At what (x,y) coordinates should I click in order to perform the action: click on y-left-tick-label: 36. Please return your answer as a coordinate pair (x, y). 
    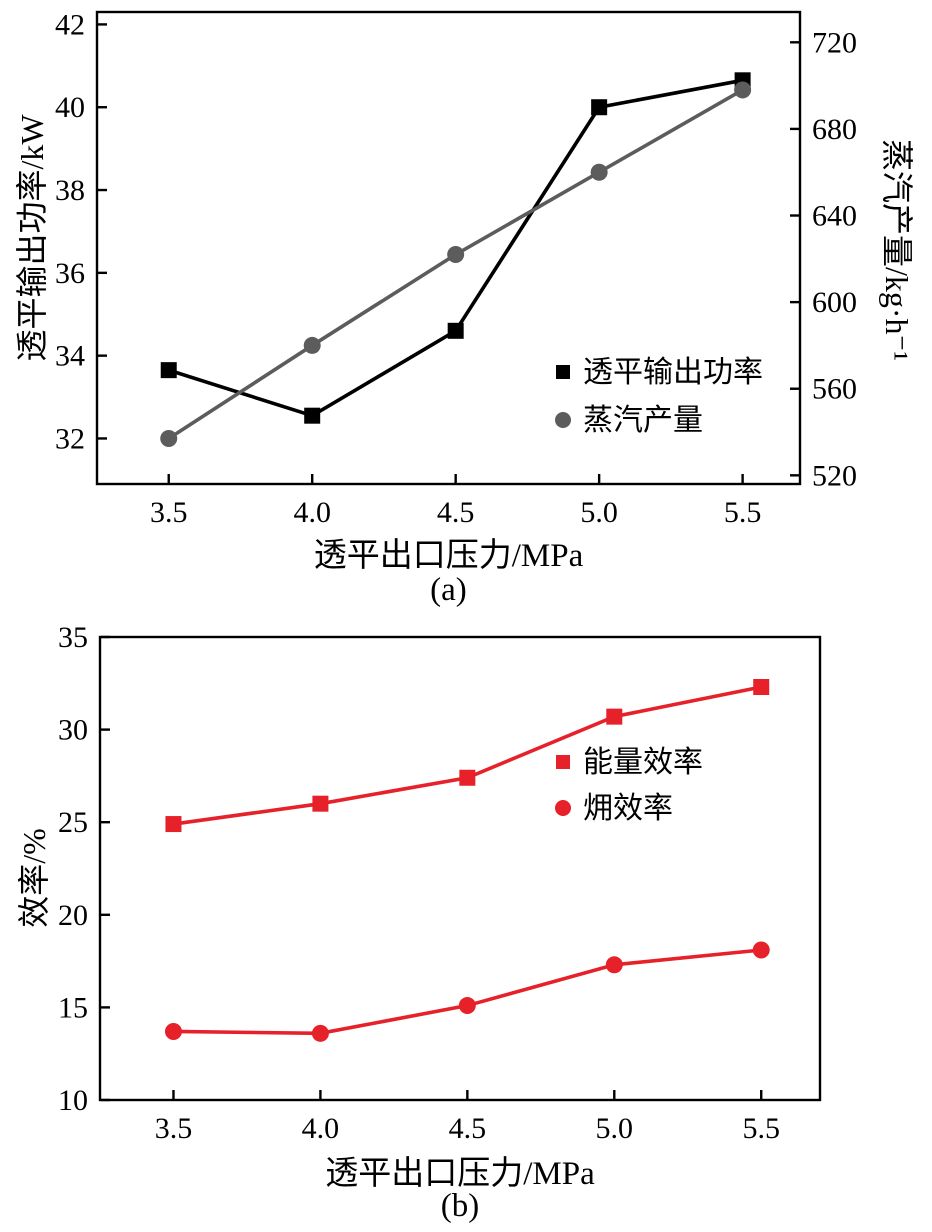
    Looking at the image, I should click on (70, 273).